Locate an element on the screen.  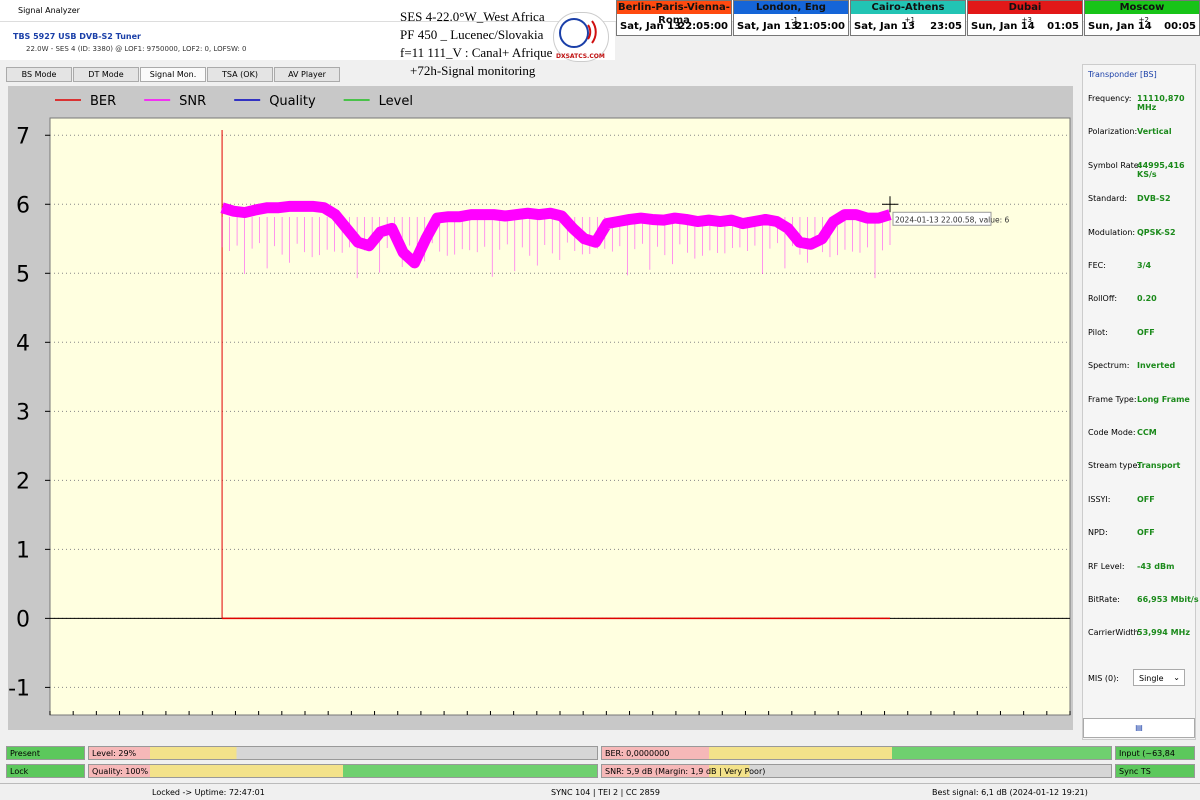
field-value: 3/4 is located at coordinates (1144, 265).